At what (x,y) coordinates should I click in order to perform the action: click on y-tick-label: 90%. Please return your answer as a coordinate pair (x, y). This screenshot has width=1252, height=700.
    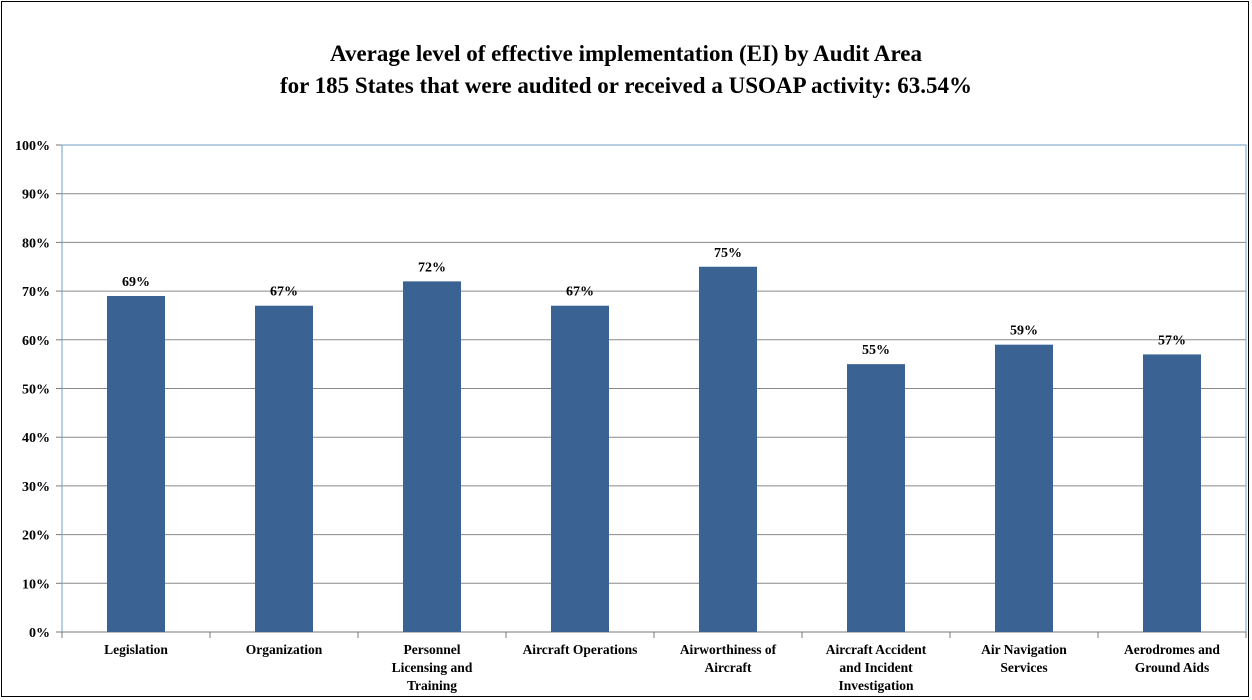
    Looking at the image, I should click on (36, 195).